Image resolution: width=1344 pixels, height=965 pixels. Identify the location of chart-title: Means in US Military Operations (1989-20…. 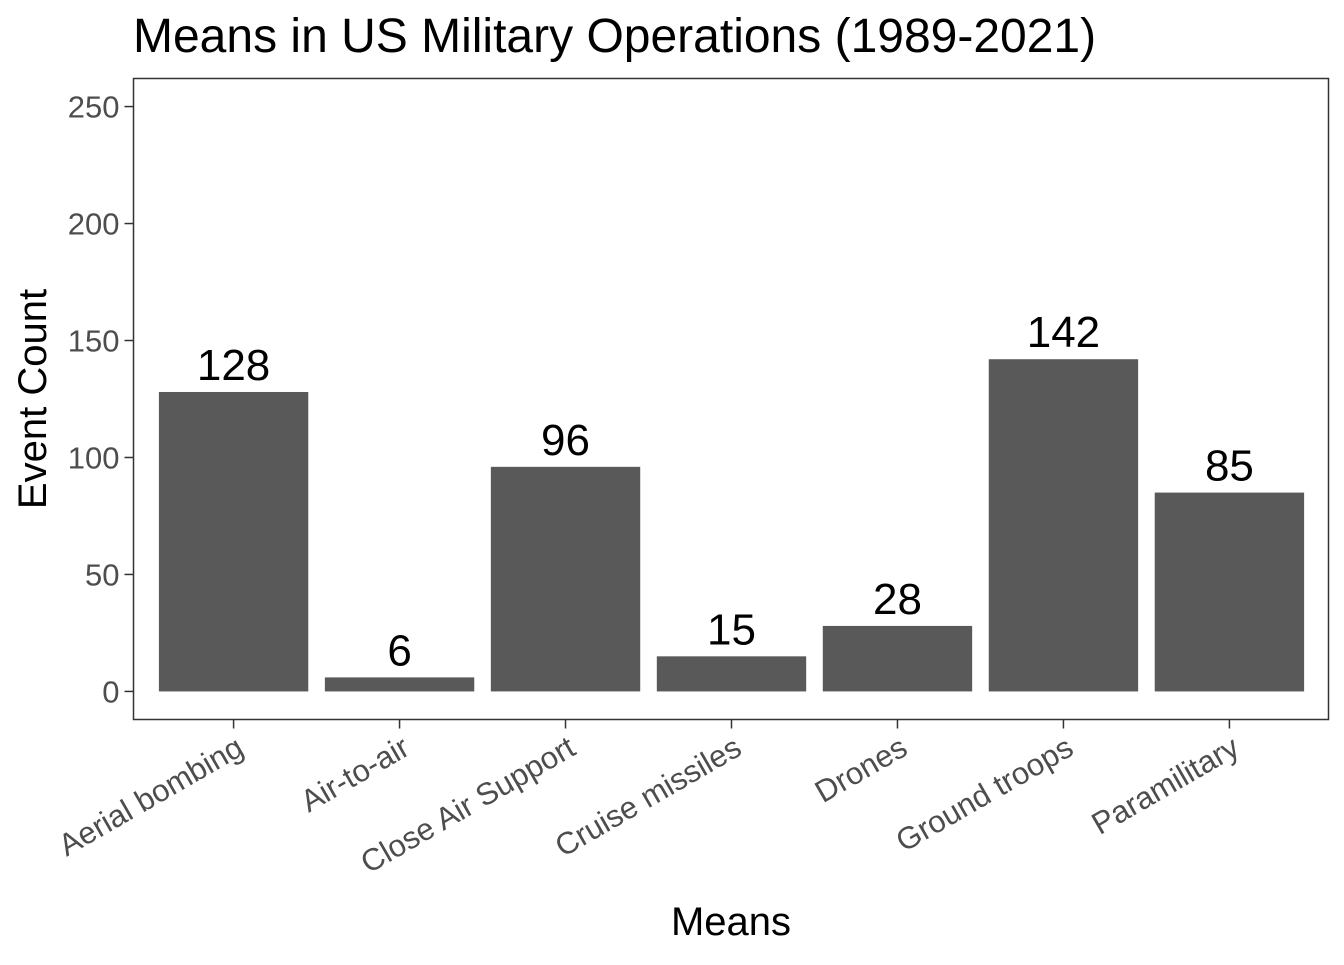
(614, 36).